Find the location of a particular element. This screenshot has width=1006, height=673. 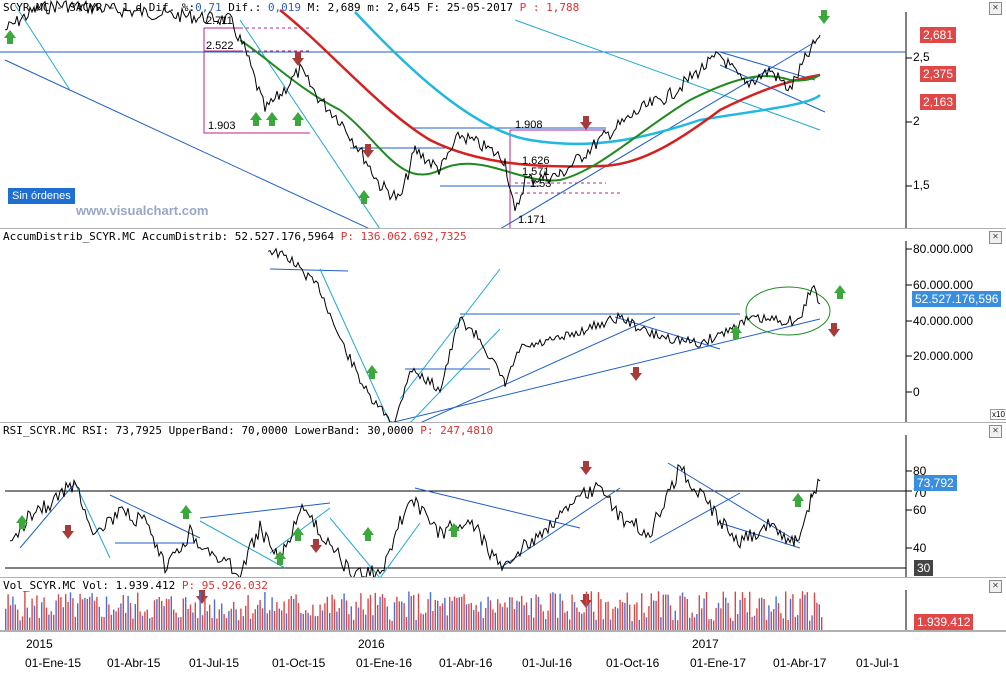

price-axis-label: 2 is located at coordinates (916, 121).